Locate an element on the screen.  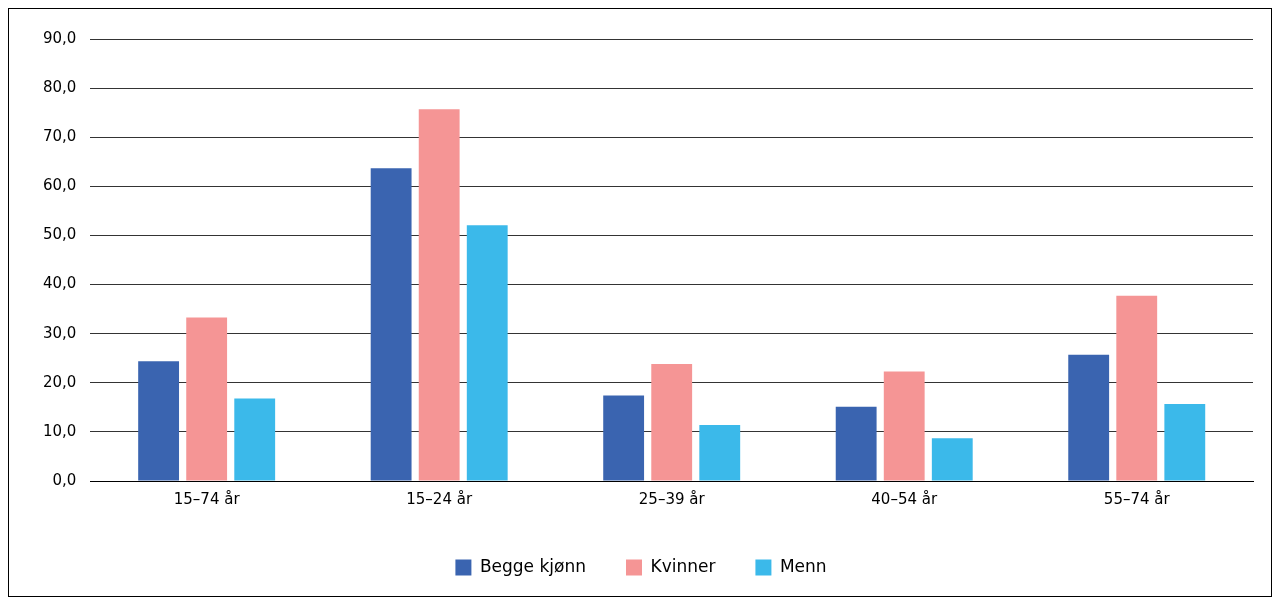
x-tick-label: 15–74 år is located at coordinates (207, 498).